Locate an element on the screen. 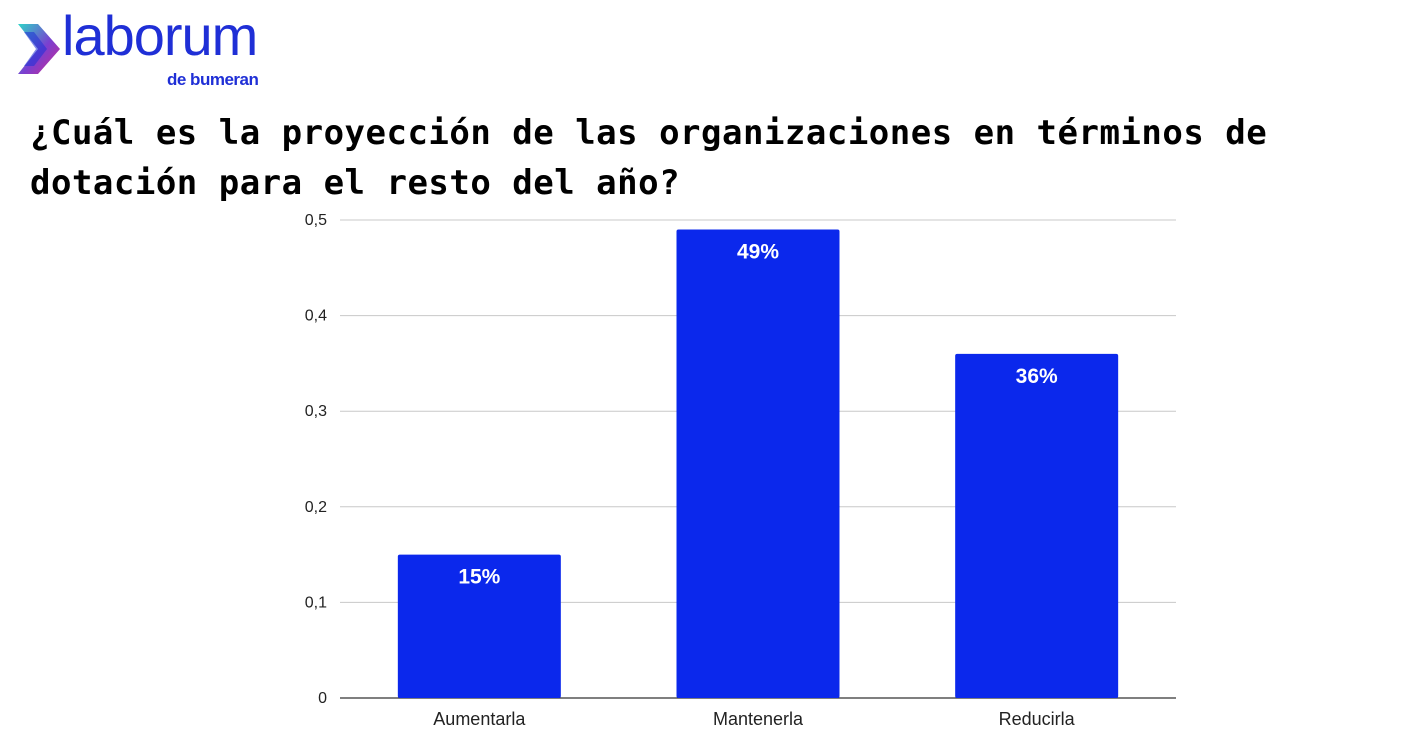  y-tick-label: 0,3 is located at coordinates (316, 411).